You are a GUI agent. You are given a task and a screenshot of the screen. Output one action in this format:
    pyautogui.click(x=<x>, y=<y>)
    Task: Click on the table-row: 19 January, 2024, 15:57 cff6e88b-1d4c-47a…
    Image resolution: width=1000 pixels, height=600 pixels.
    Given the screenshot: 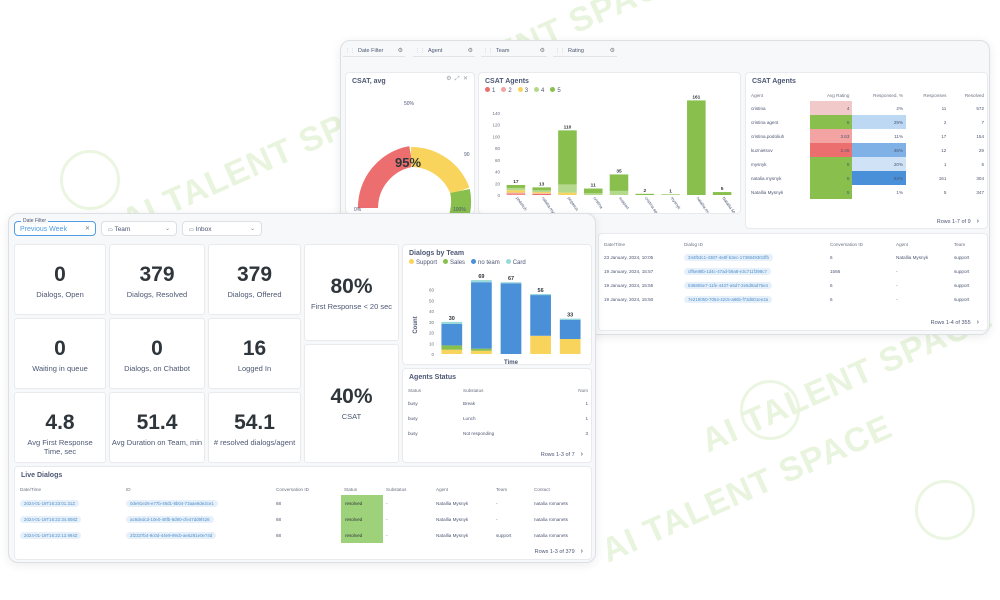 What is the action you would take?
    pyautogui.click(x=794, y=271)
    